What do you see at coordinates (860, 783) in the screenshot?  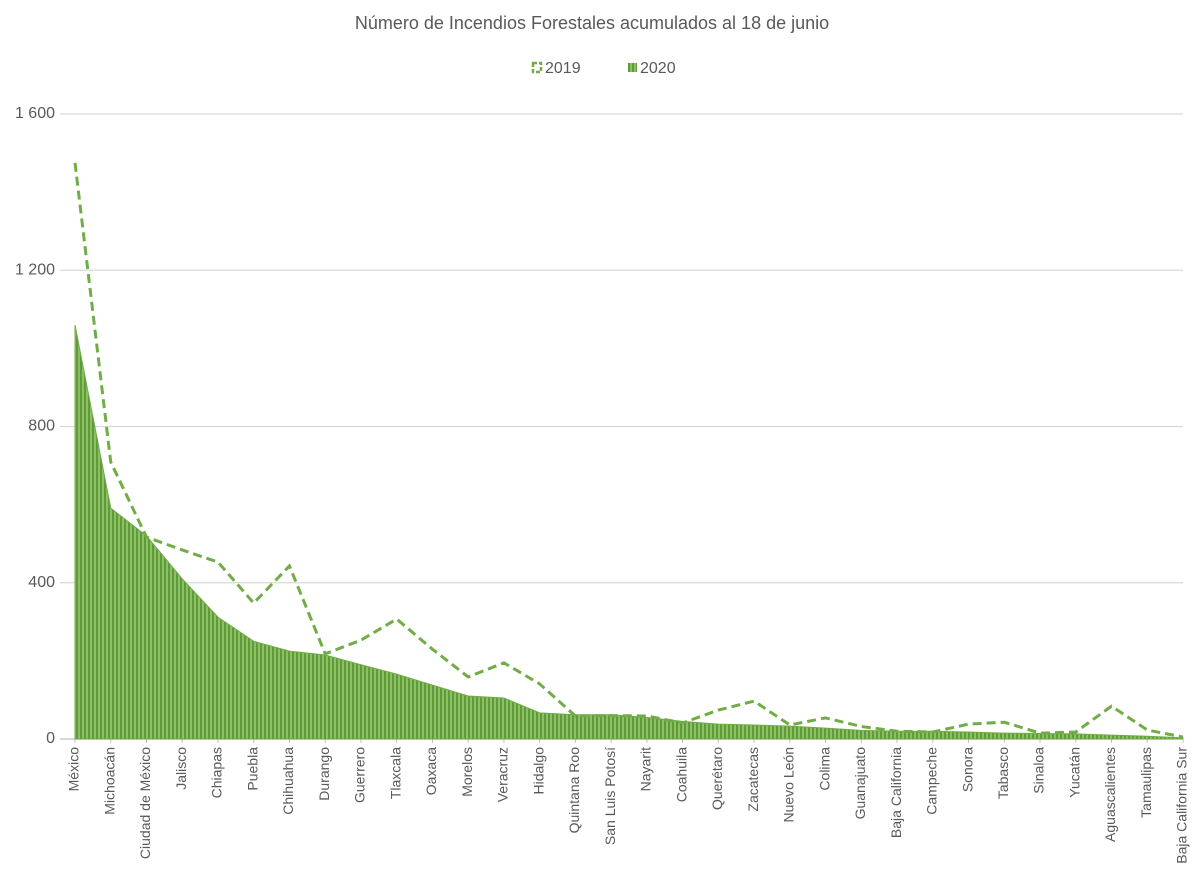 I see `x-tick-label: Guanajuato` at bounding box center [860, 783].